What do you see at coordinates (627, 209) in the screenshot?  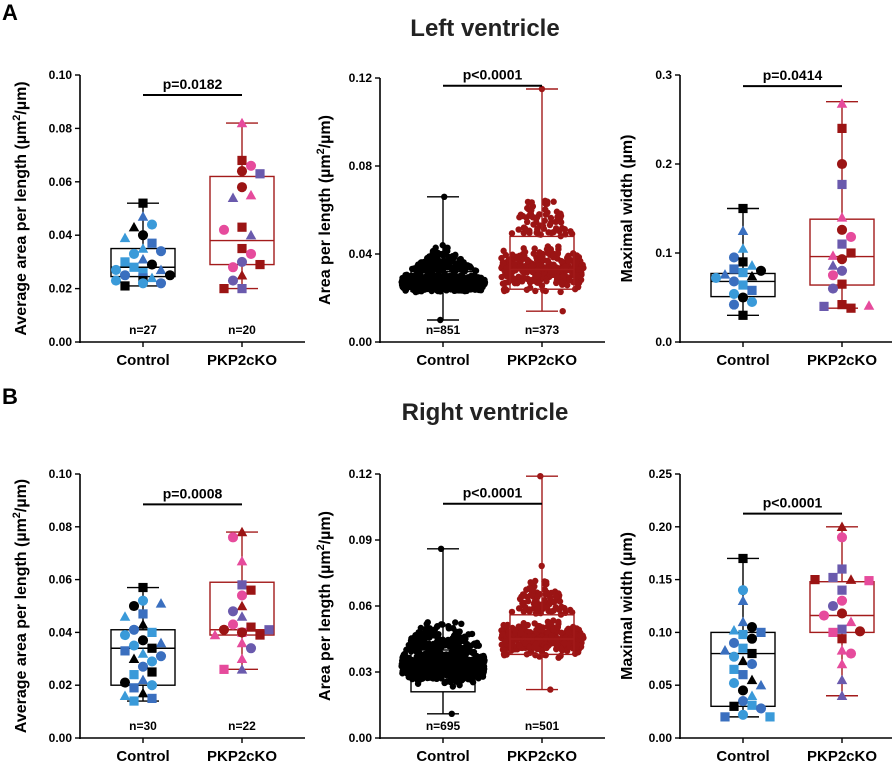 I see `y-axis-label: Maximal width (µm)` at bounding box center [627, 209].